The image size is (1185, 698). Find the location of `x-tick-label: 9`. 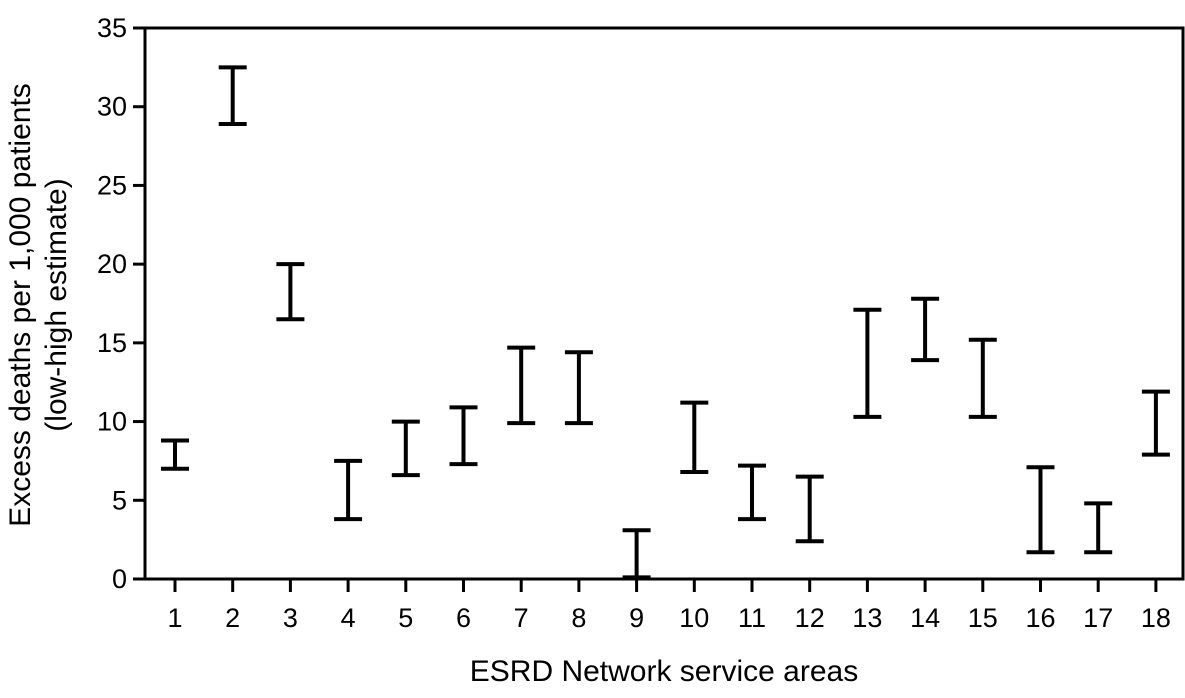

x-tick-label: 9 is located at coordinates (636, 618).